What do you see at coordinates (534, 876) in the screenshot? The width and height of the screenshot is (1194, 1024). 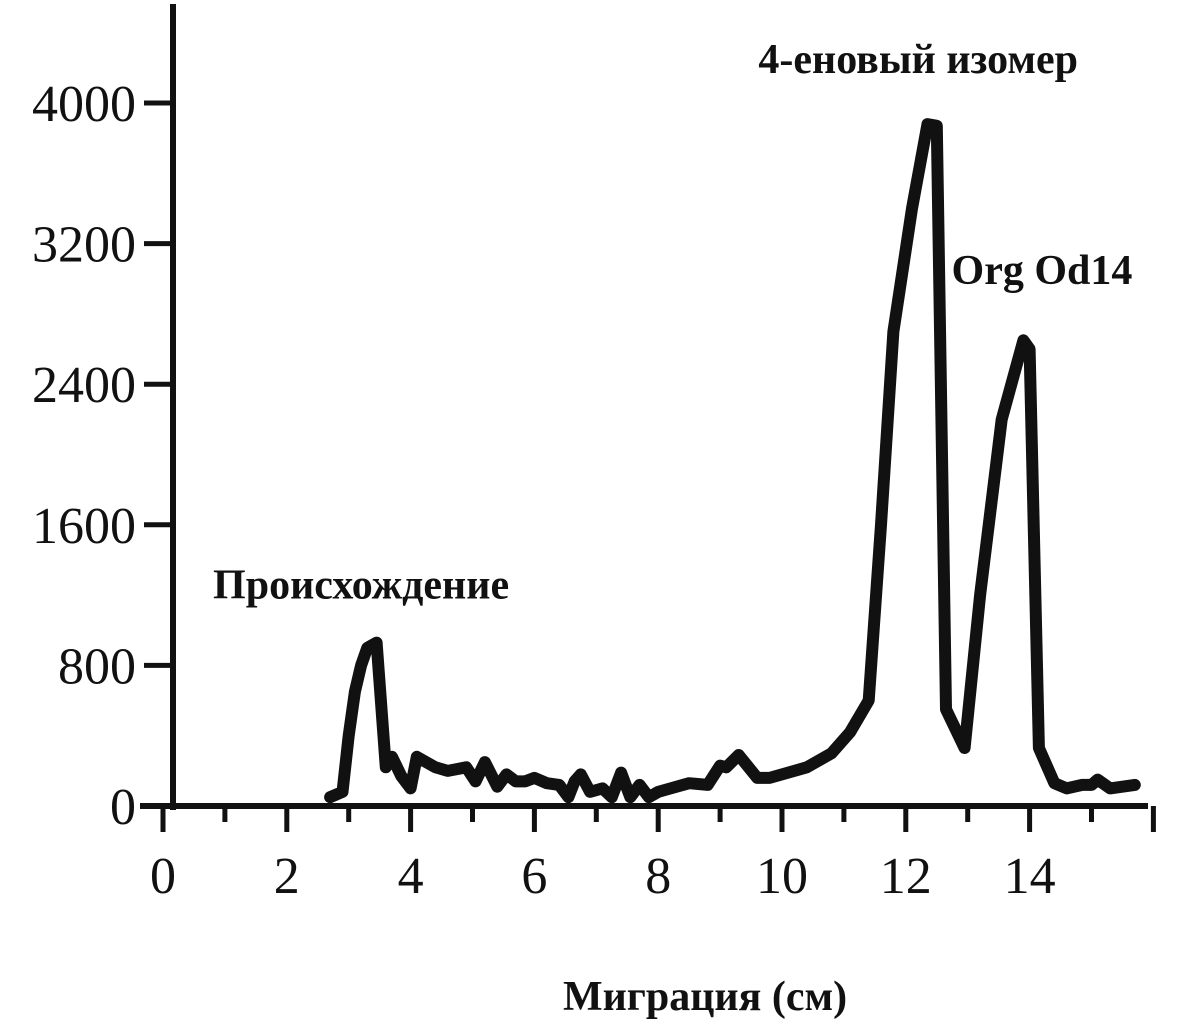 I see `x-tick-label: 6` at bounding box center [534, 876].